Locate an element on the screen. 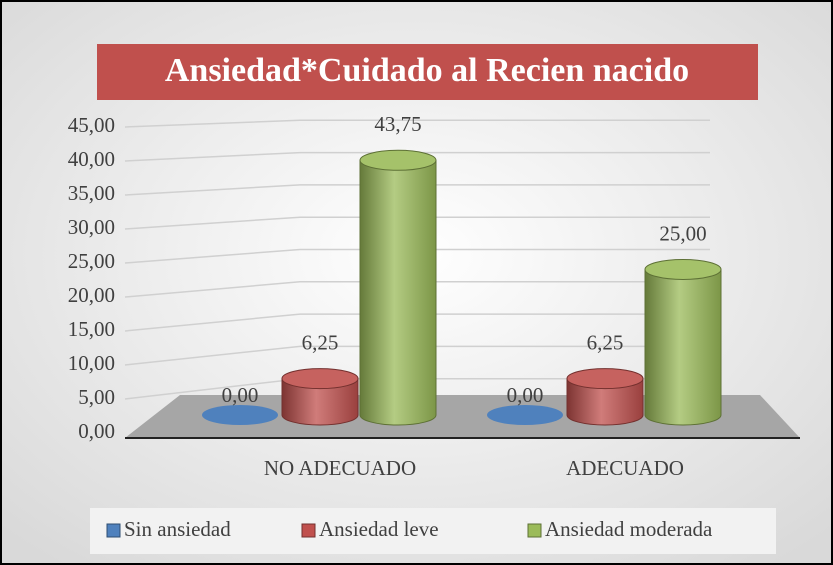  y-tick-label: 20,00 is located at coordinates (91, 295).